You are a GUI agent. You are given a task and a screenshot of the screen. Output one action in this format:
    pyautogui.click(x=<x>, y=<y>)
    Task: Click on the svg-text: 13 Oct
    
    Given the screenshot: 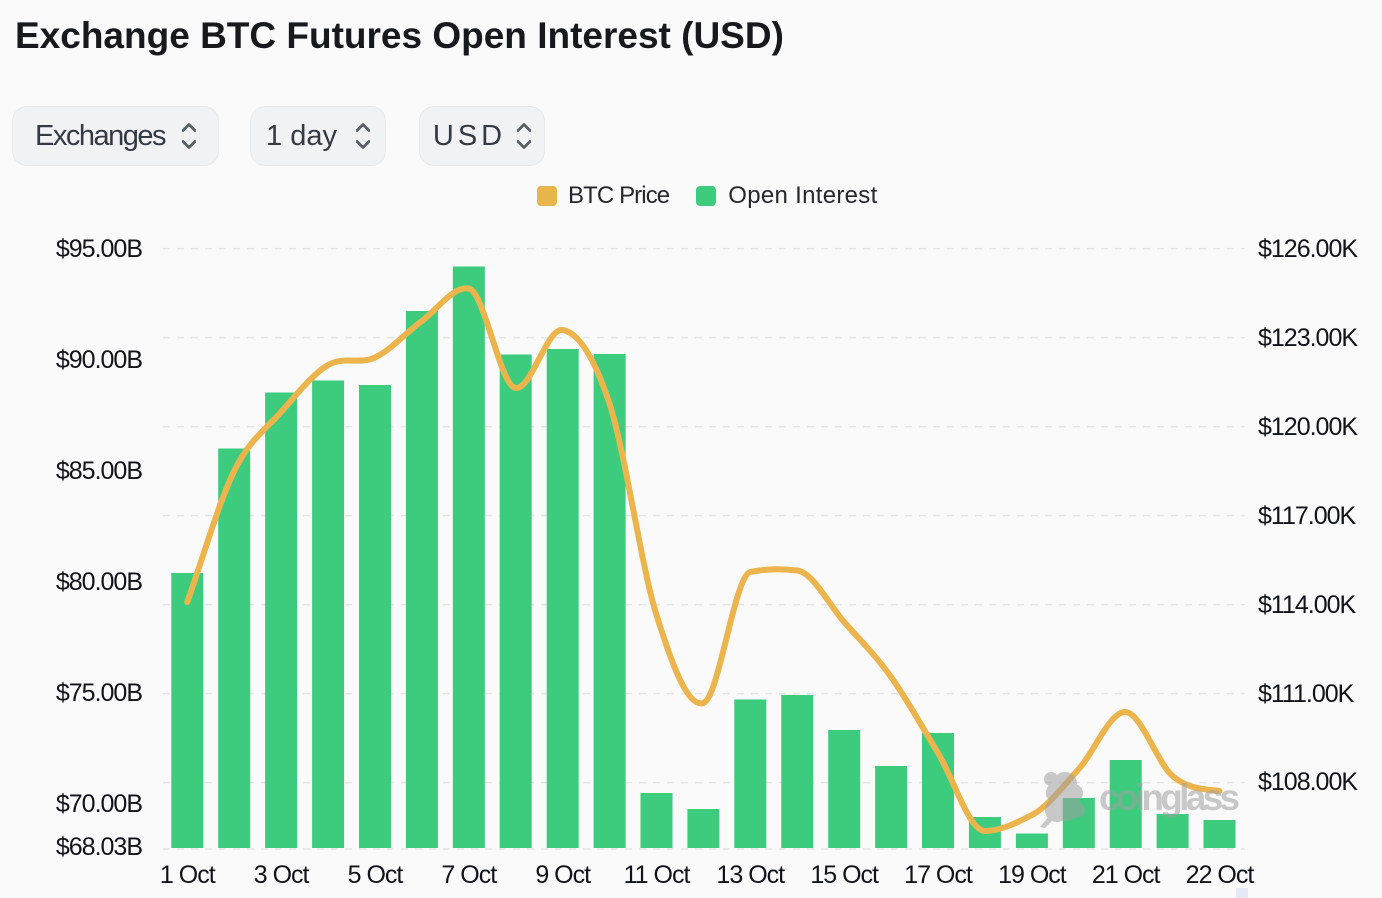 What is the action you would take?
    pyautogui.click(x=750, y=875)
    